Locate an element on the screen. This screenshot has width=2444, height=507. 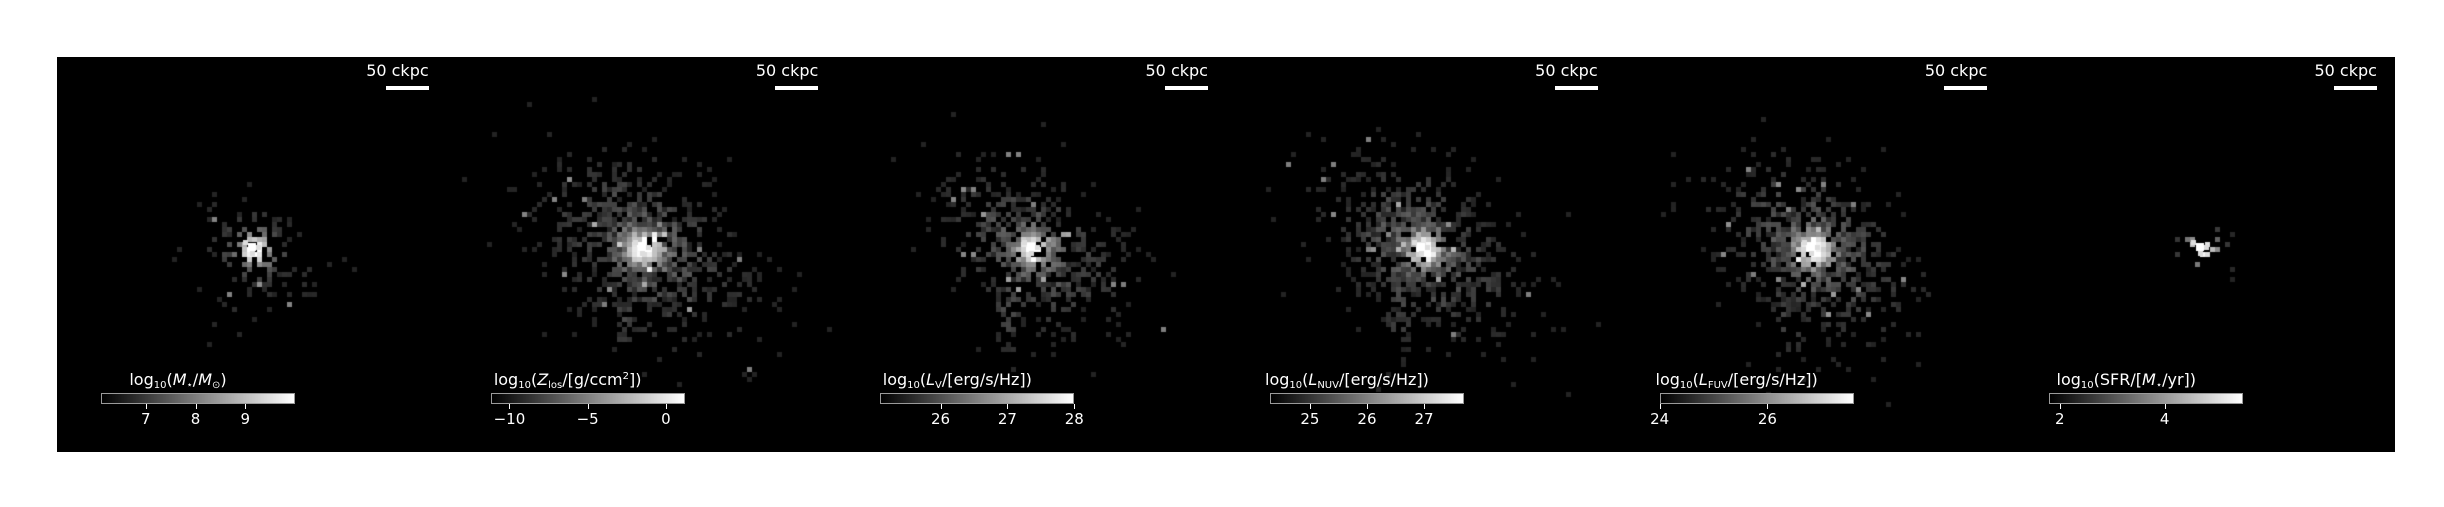
colorbar-label: log10(SFR/[M⋆/yr]) is located at coordinates (2126, 380).